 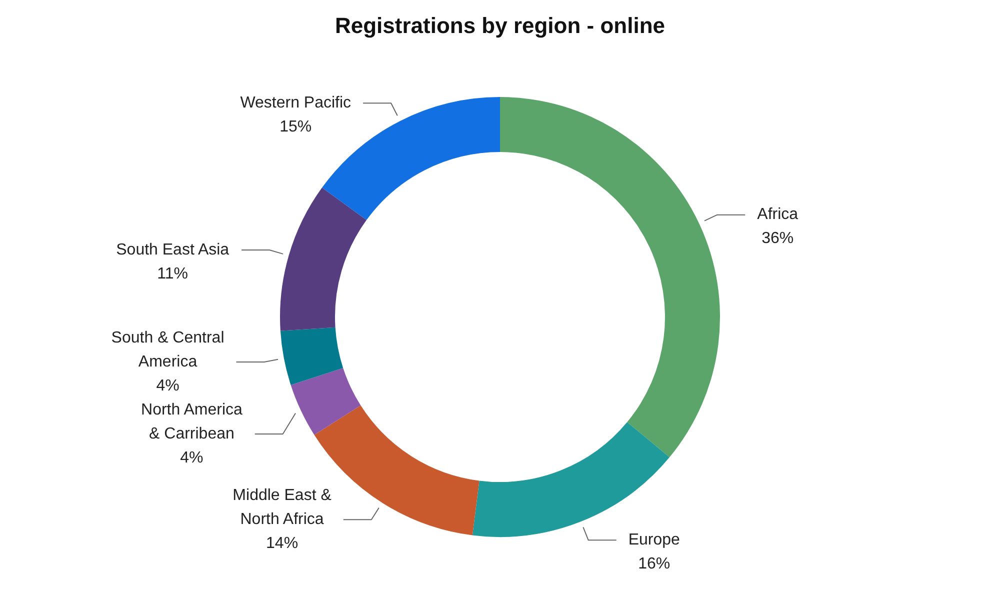 What do you see at coordinates (778, 239) in the screenshot?
I see `data-label: 36%` at bounding box center [778, 239].